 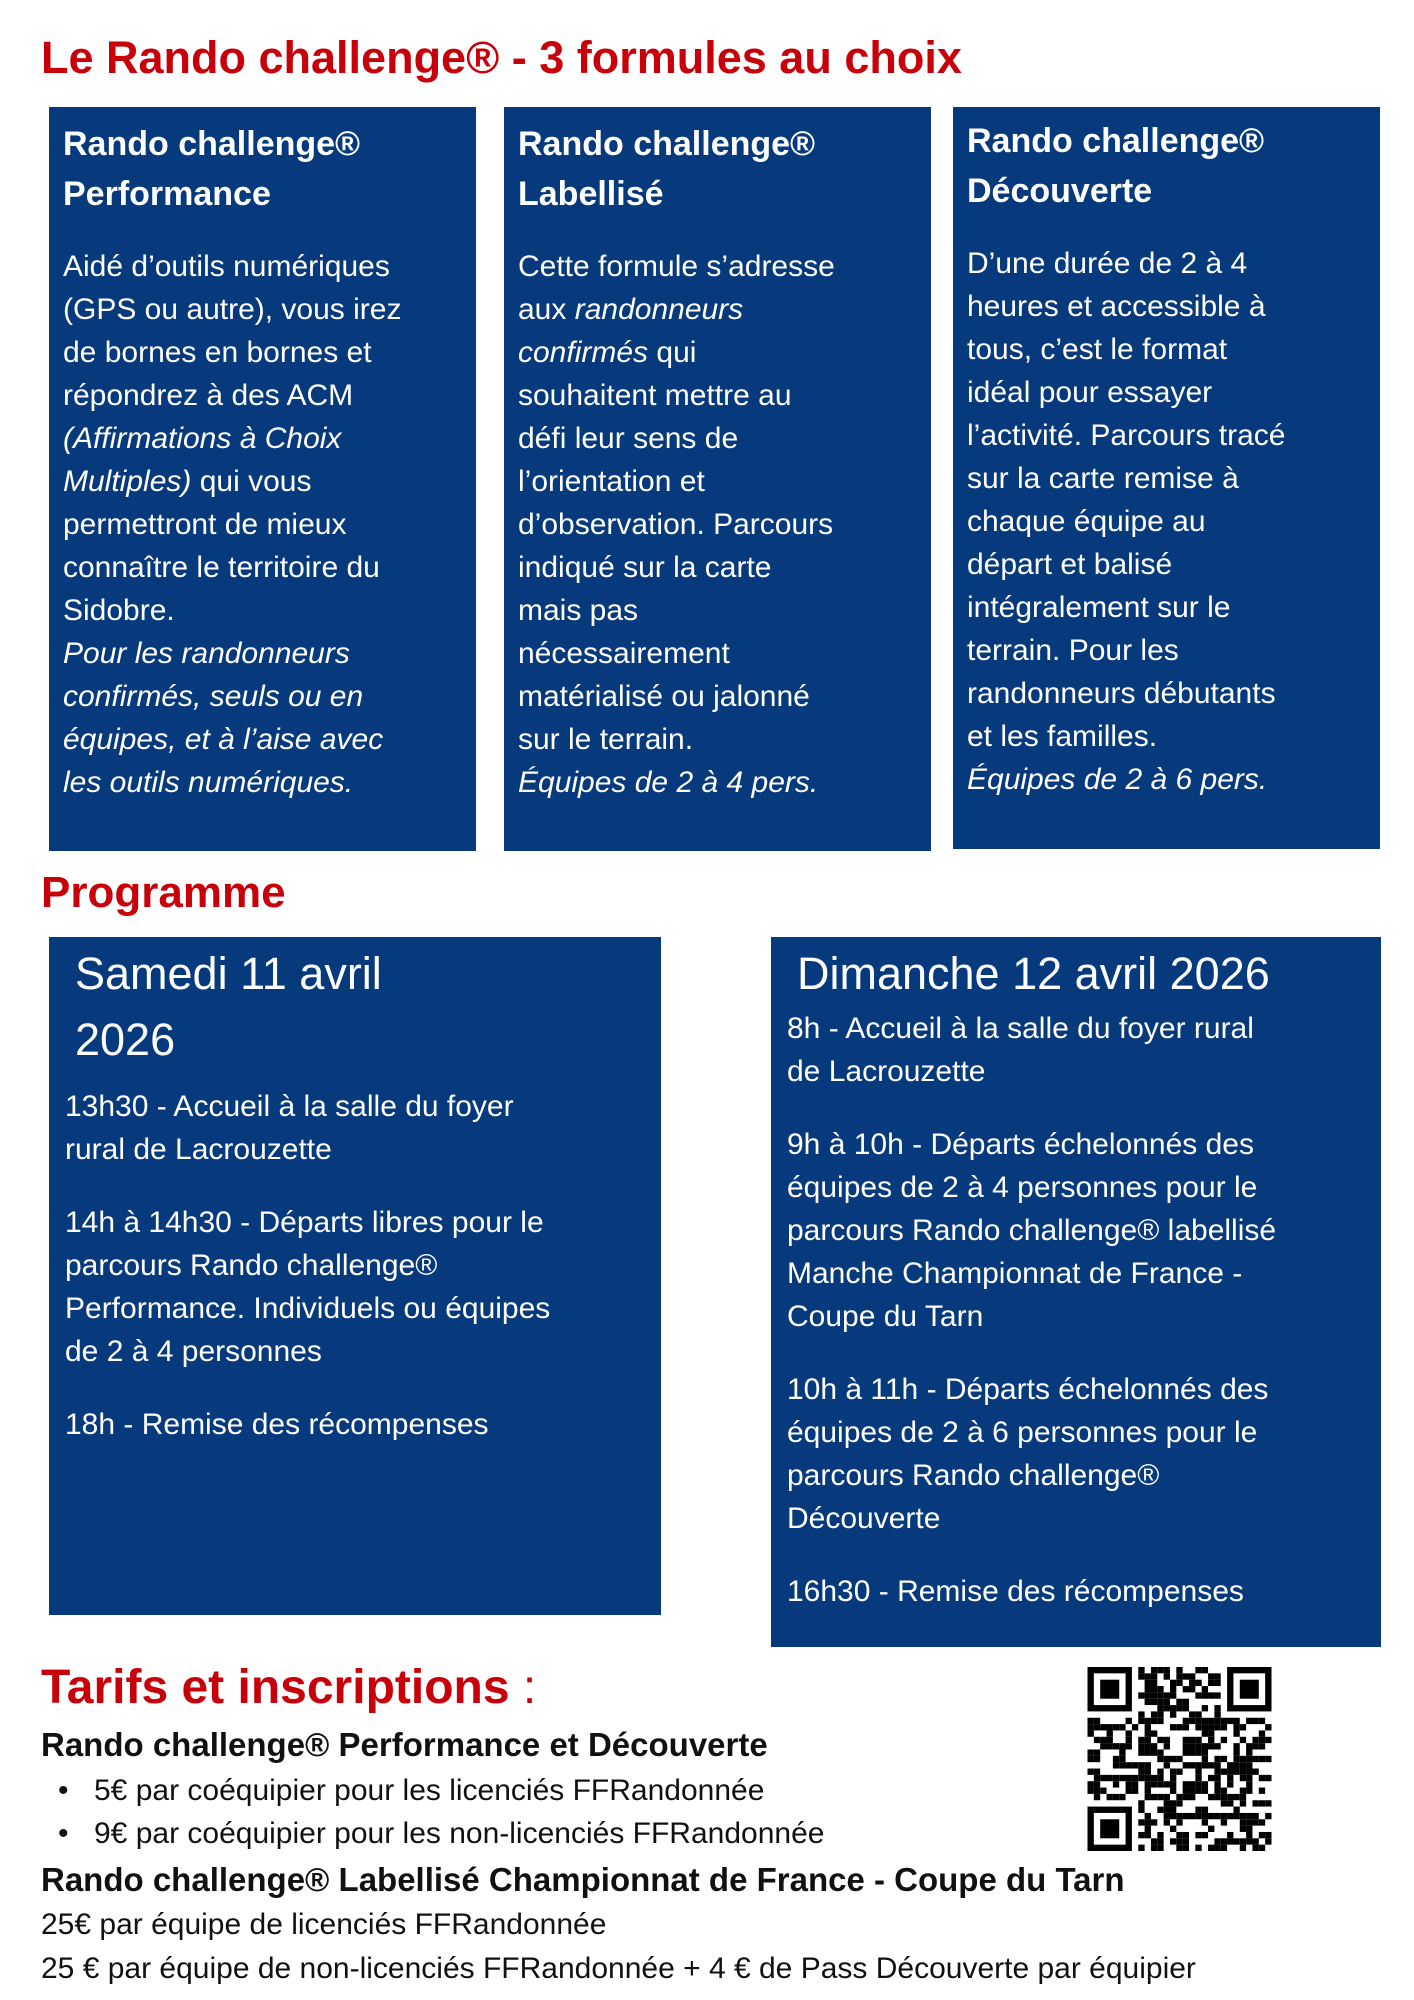 What do you see at coordinates (1060, 191) in the screenshot?
I see `formula-heading-line: Découverte` at bounding box center [1060, 191].